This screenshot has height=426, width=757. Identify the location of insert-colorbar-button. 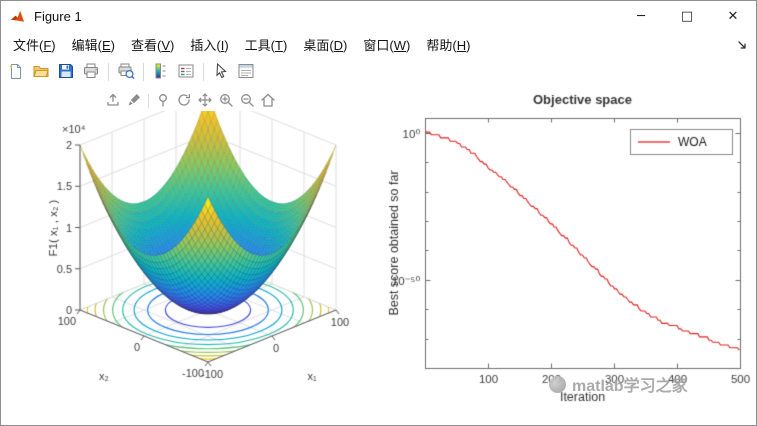
(161, 72).